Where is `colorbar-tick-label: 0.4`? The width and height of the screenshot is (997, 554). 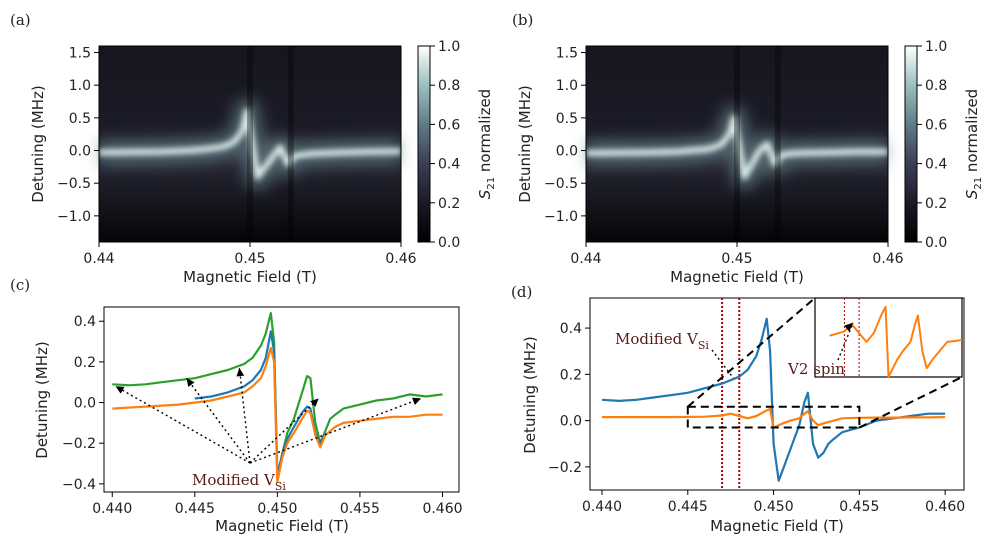 colorbar-tick-label: 0.4 is located at coordinates (936, 165).